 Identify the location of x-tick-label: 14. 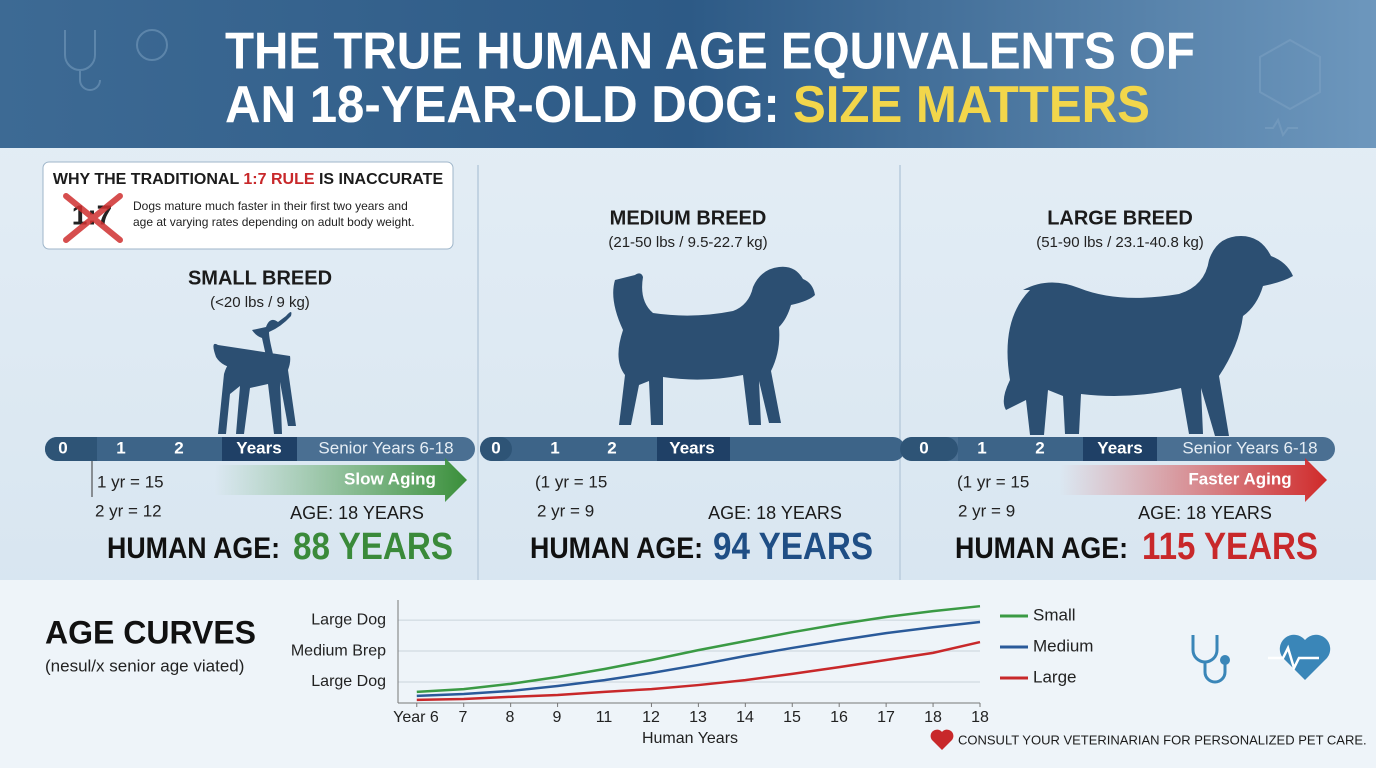
(745, 717).